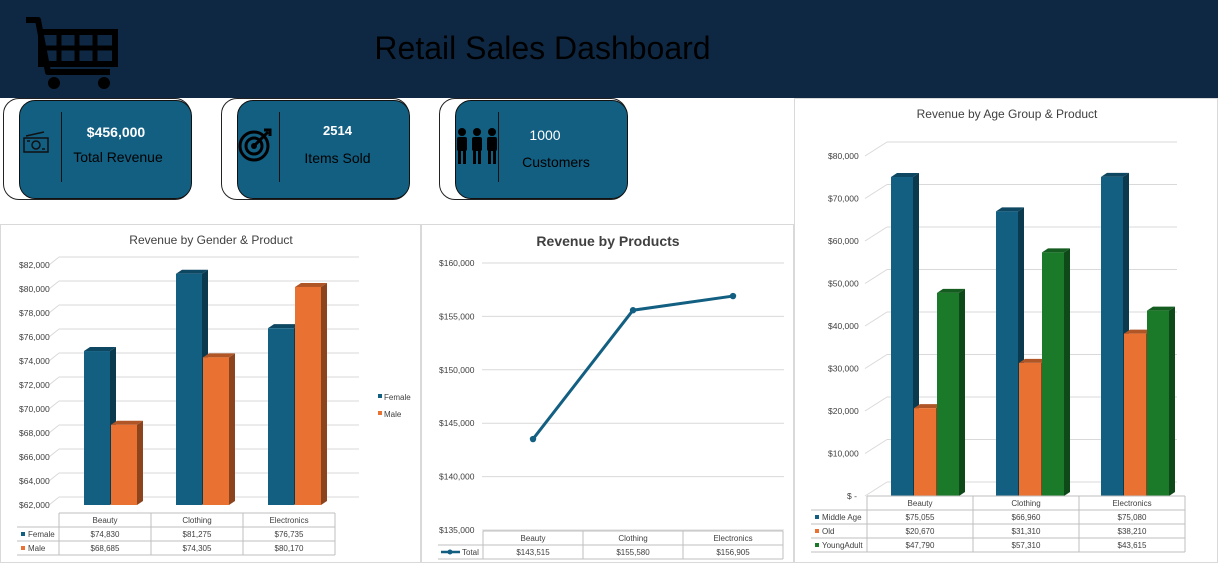  Describe the element at coordinates (450, 552) in the screenshot. I see `legend-key-point` at that location.